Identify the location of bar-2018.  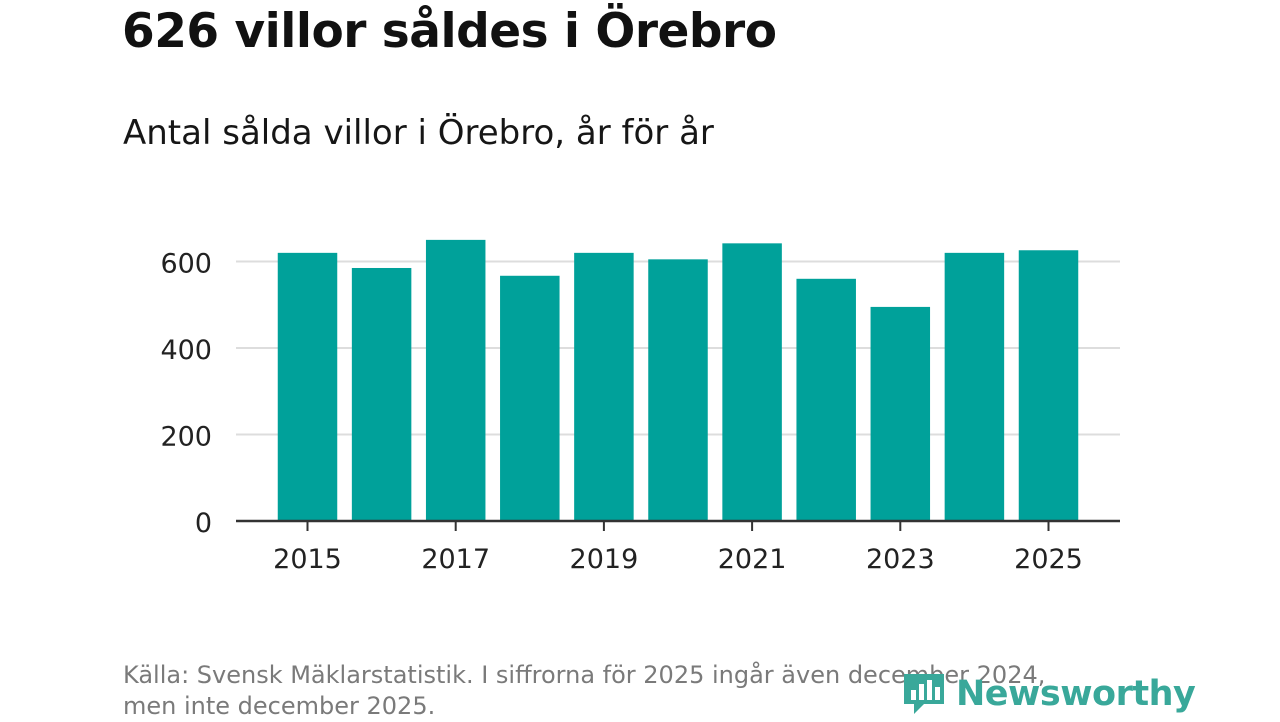
(530, 398).